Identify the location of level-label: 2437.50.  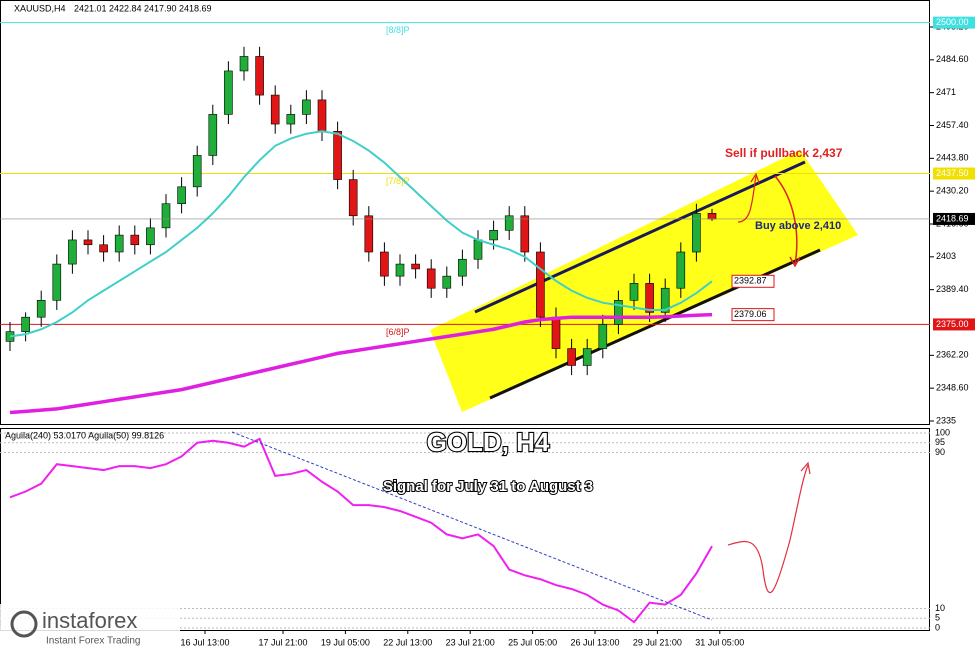
(952, 173).